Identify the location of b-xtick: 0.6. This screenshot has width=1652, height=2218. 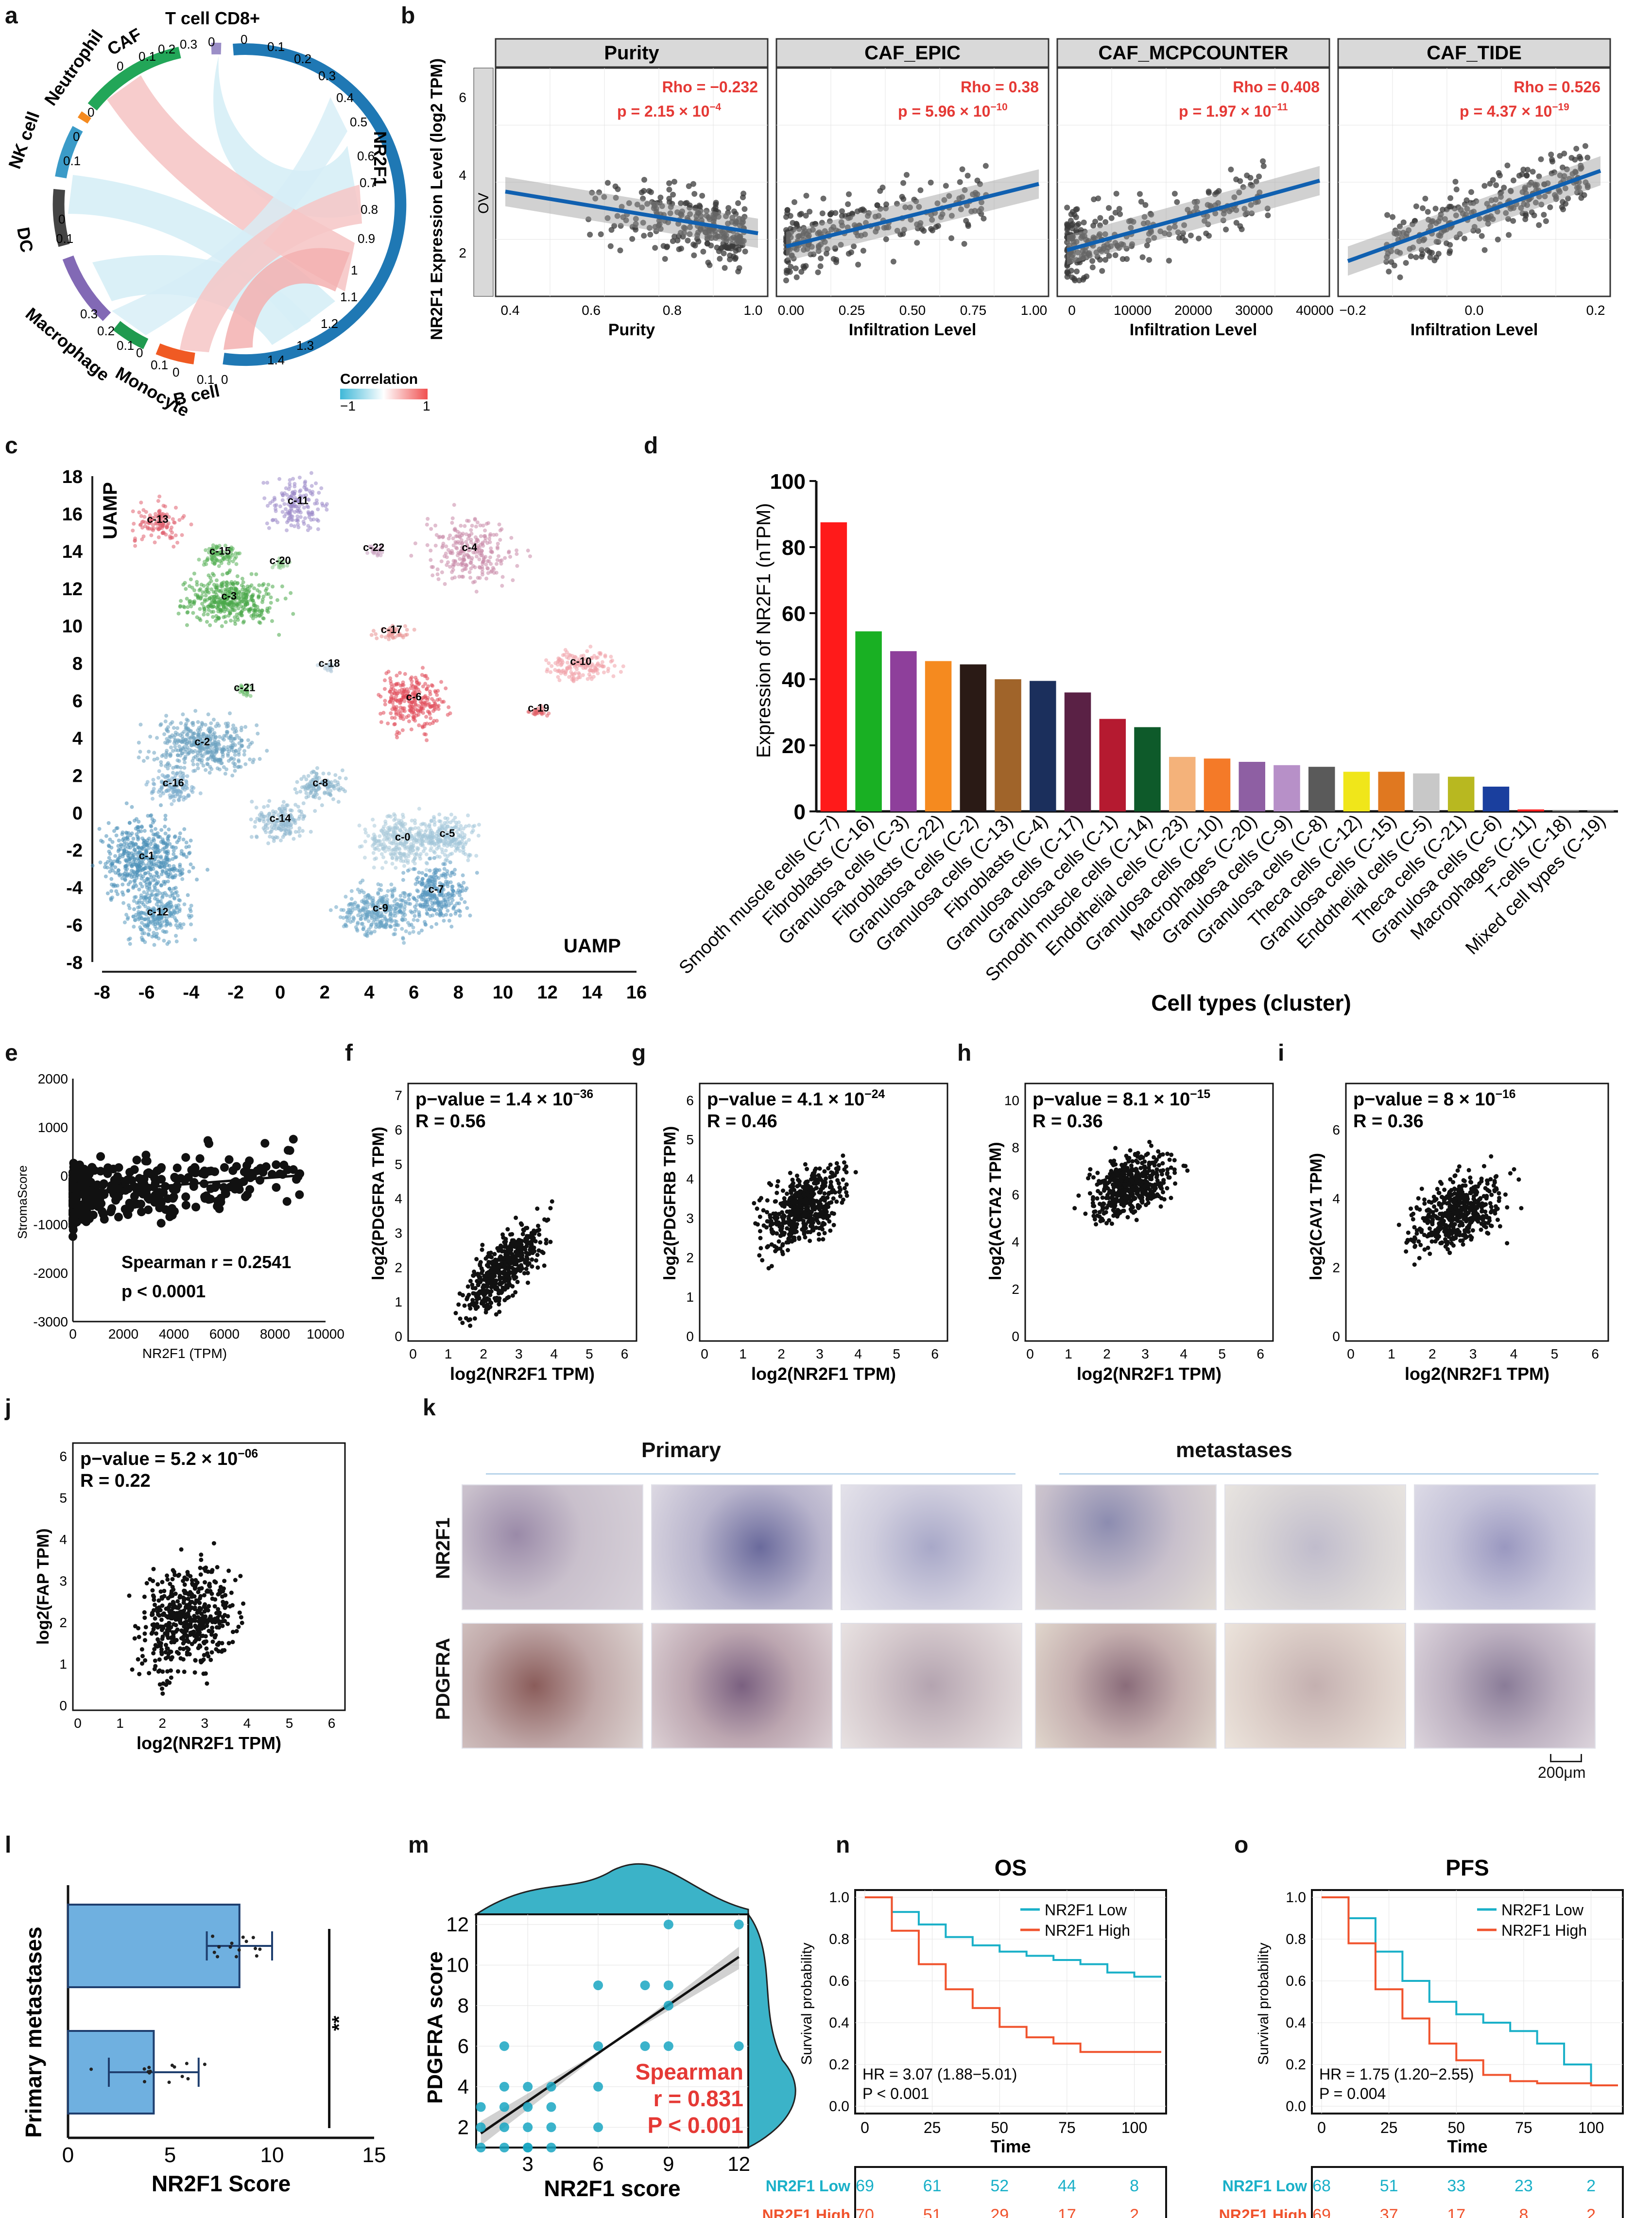
(592, 310).